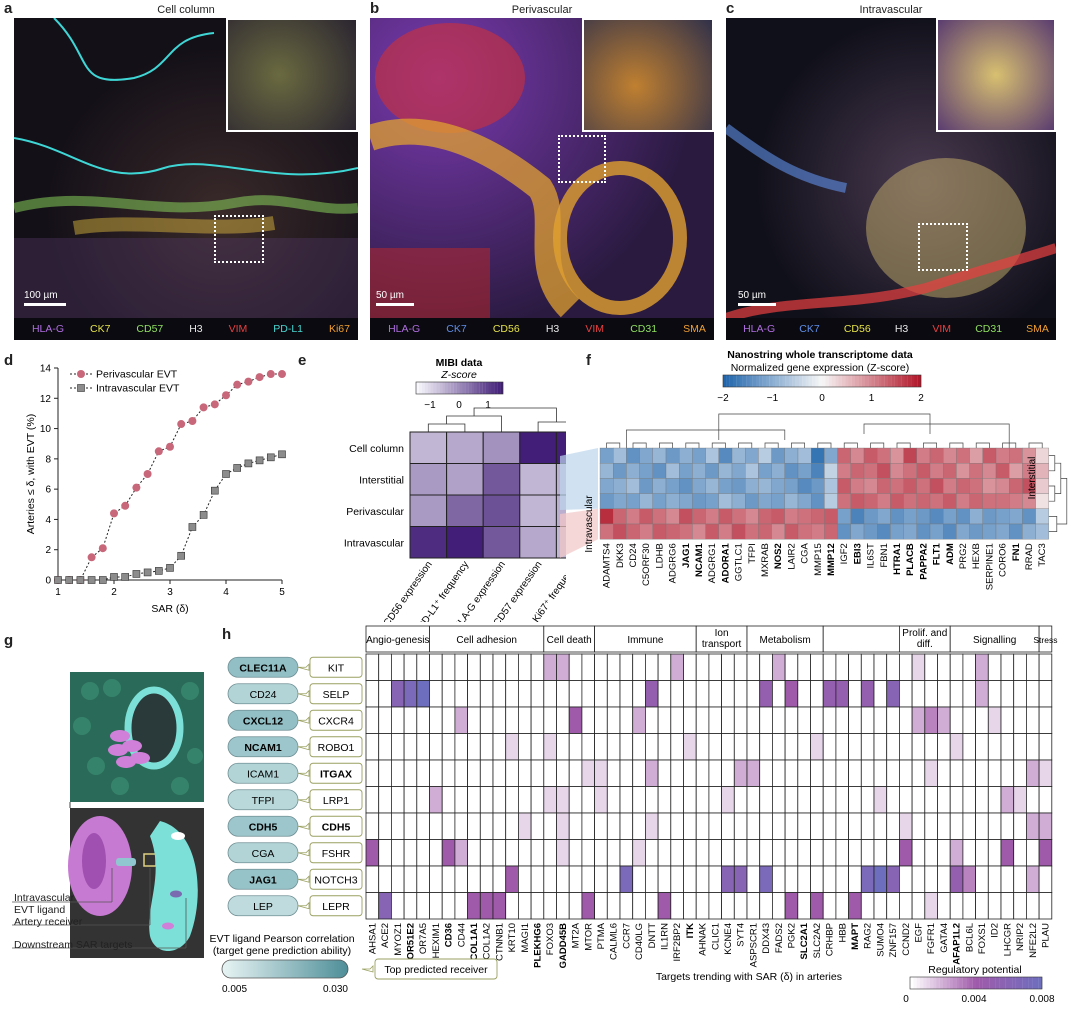 This screenshot has width=1080, height=1016. Describe the element at coordinates (884, 555) in the screenshot. I see `gene-label: FBN1` at that location.